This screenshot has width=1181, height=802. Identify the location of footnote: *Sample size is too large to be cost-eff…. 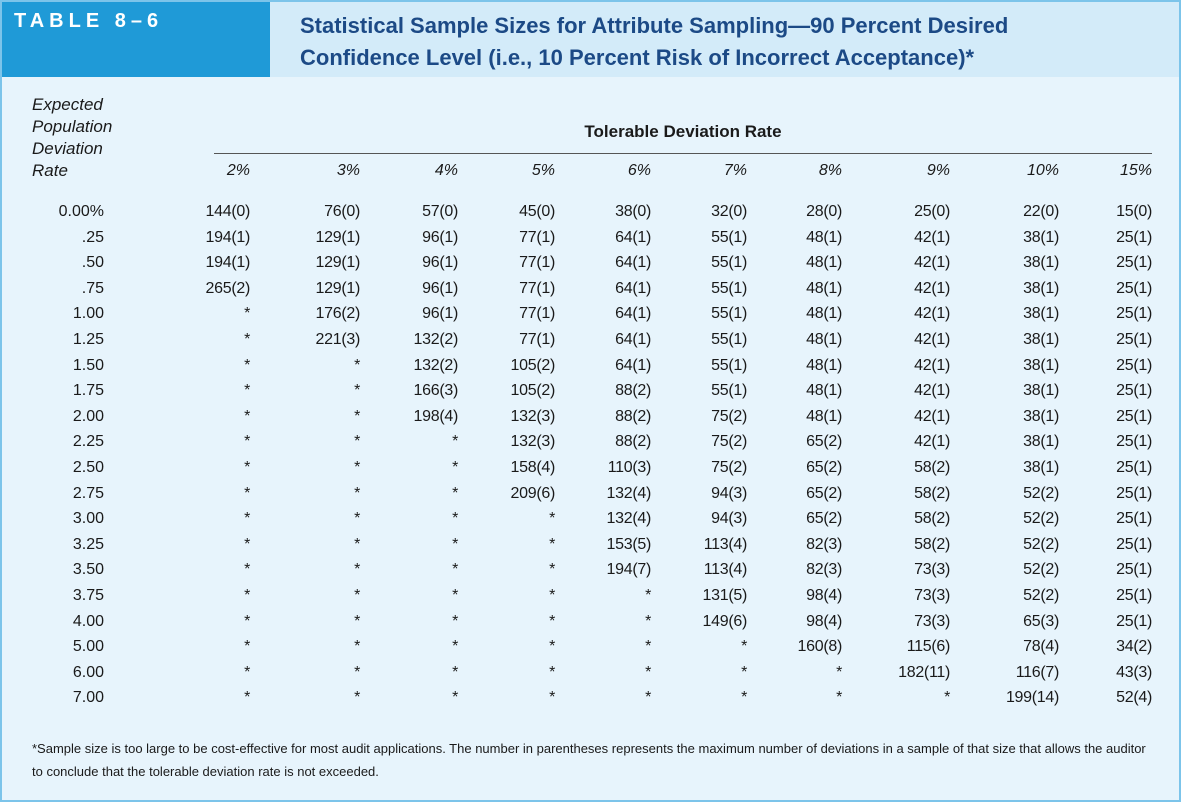
(589, 760).